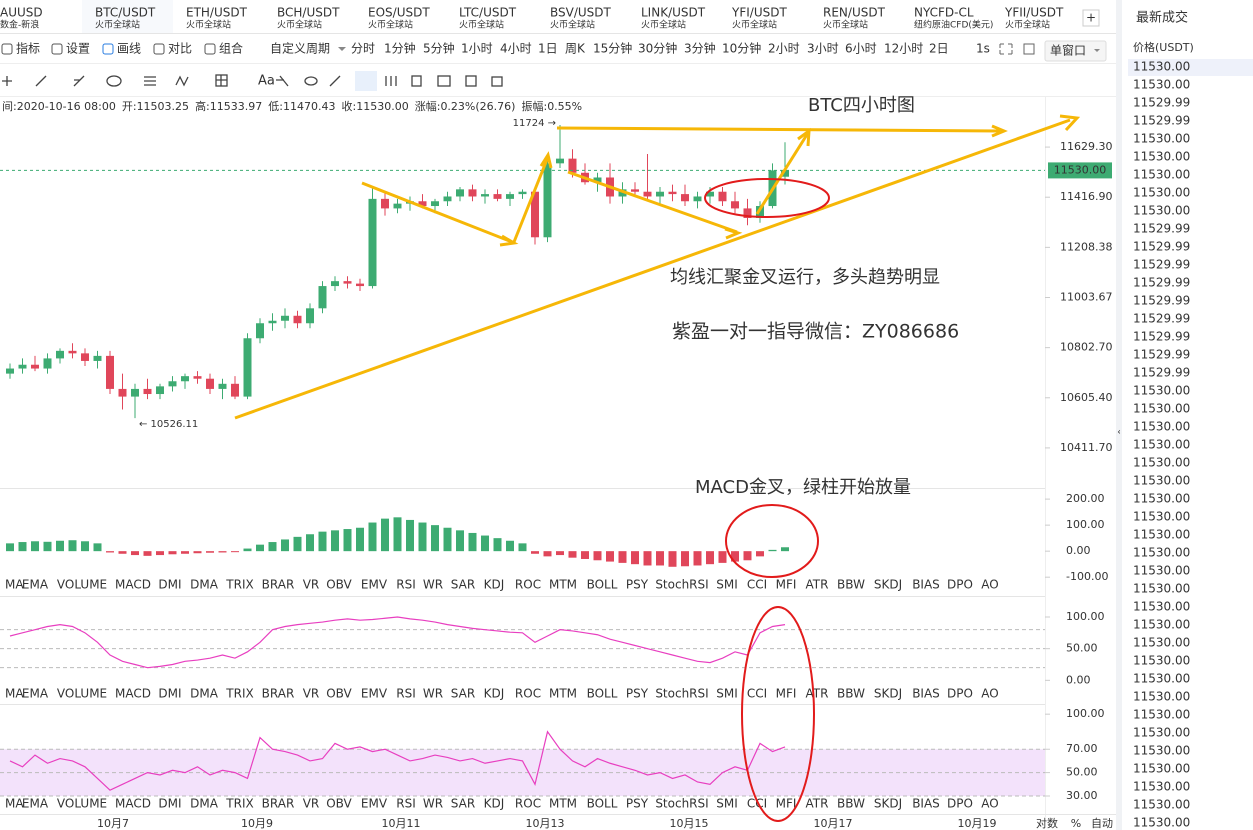 Image resolution: width=1253 pixels, height=830 pixels. Describe the element at coordinates (133, 694) in the screenshot. I see `indicator-tab: MACD` at that location.